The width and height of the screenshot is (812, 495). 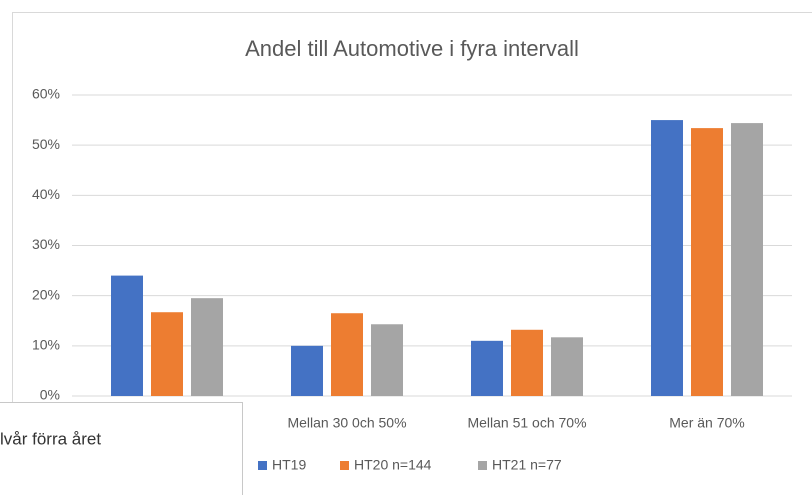 I want to click on y-tick-label: 20%, so click(x=46, y=294).